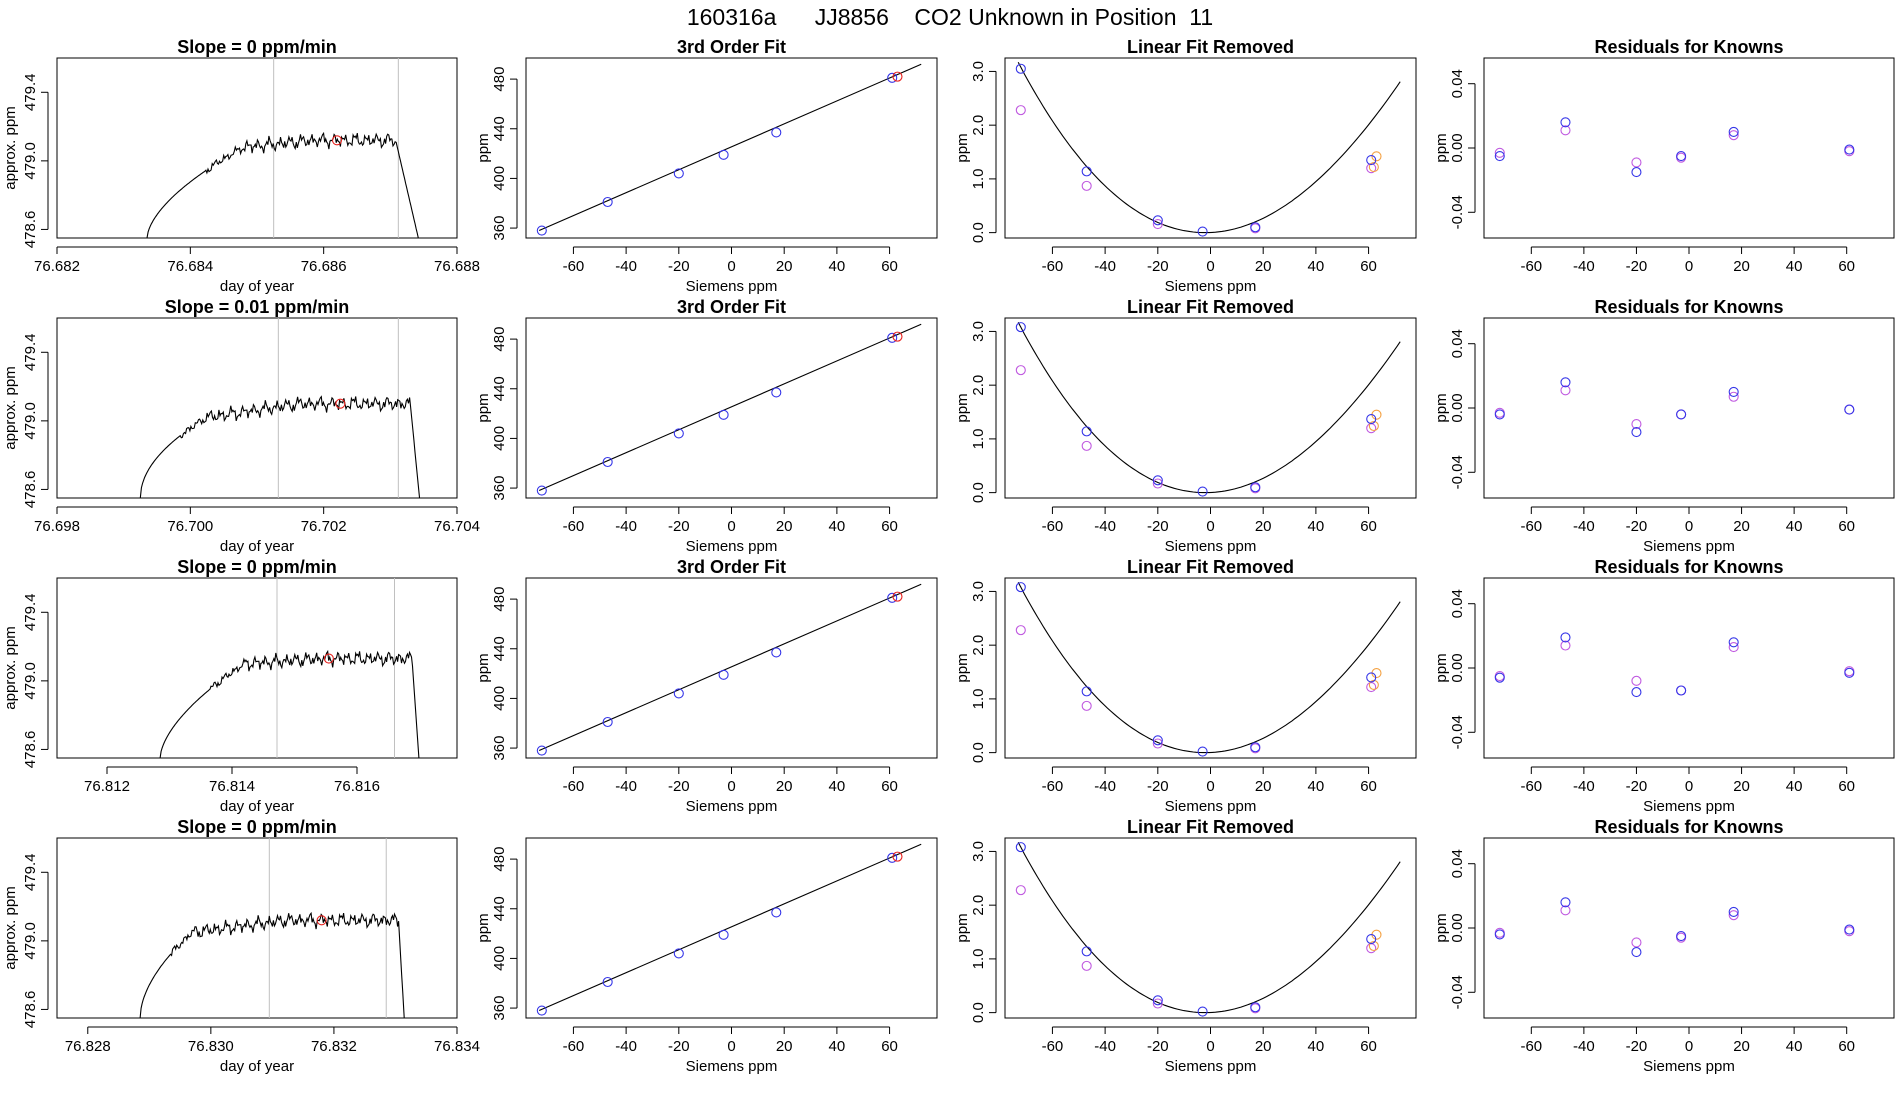 The image size is (1900, 1100). Describe the element at coordinates (457, 1046) in the screenshot. I see `x-tick-label: 76.834` at that location.